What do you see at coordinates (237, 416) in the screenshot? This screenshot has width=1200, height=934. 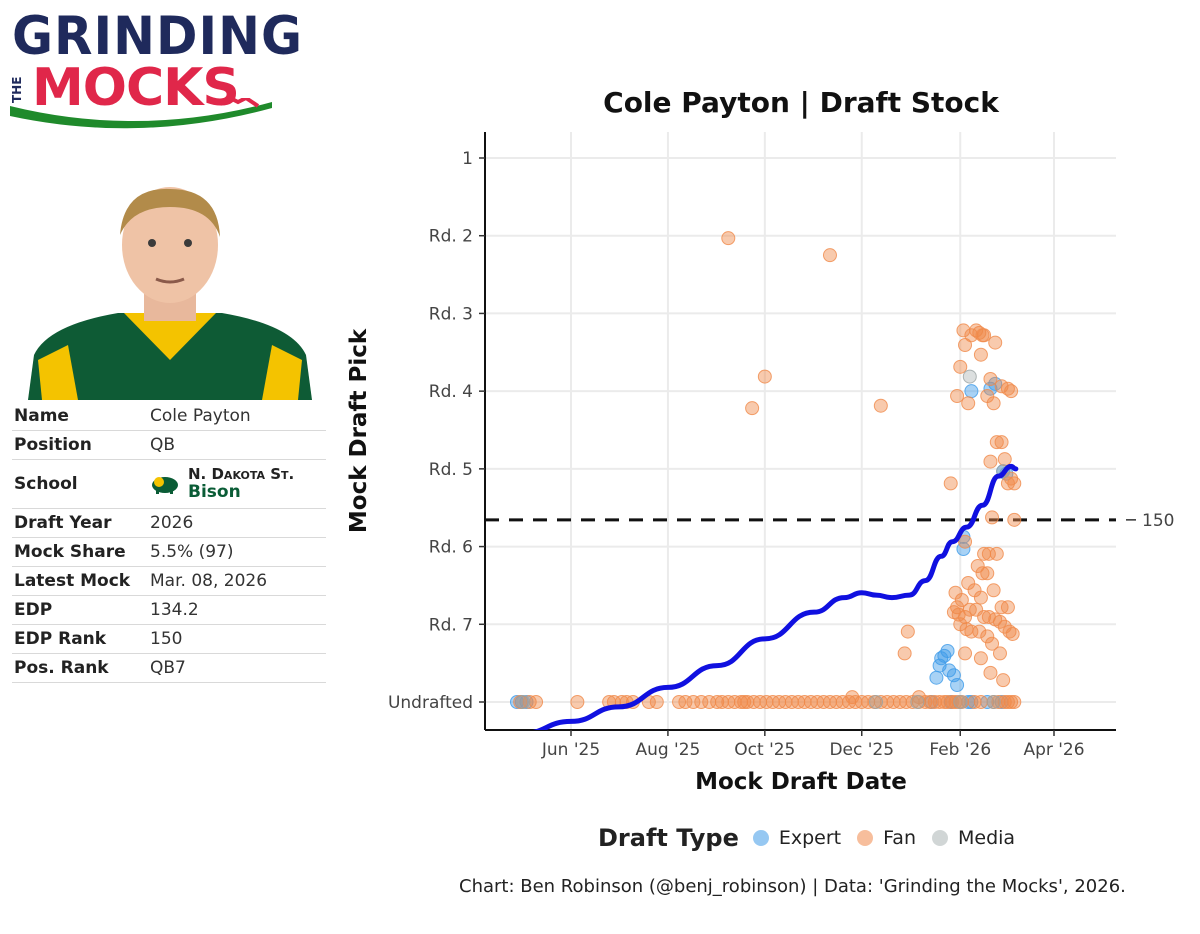 I see `info-value: Cole Payton` at bounding box center [237, 416].